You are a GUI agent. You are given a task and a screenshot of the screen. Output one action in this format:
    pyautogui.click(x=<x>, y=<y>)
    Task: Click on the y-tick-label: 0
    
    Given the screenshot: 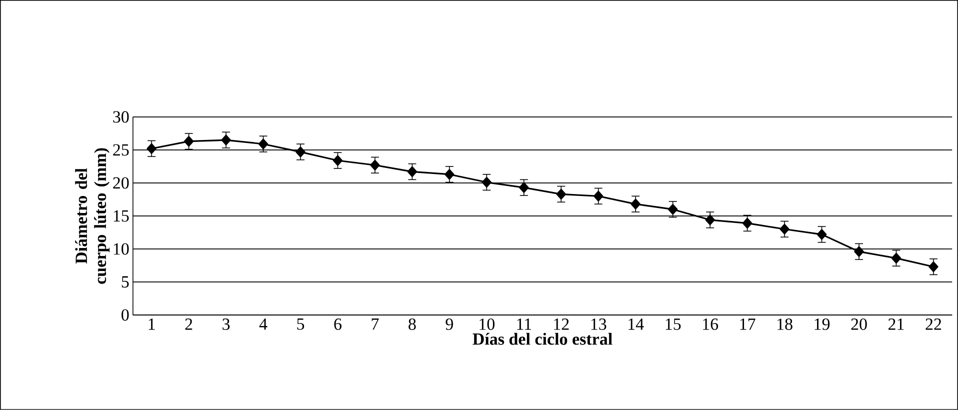 What is the action you would take?
    pyautogui.click(x=125, y=315)
    